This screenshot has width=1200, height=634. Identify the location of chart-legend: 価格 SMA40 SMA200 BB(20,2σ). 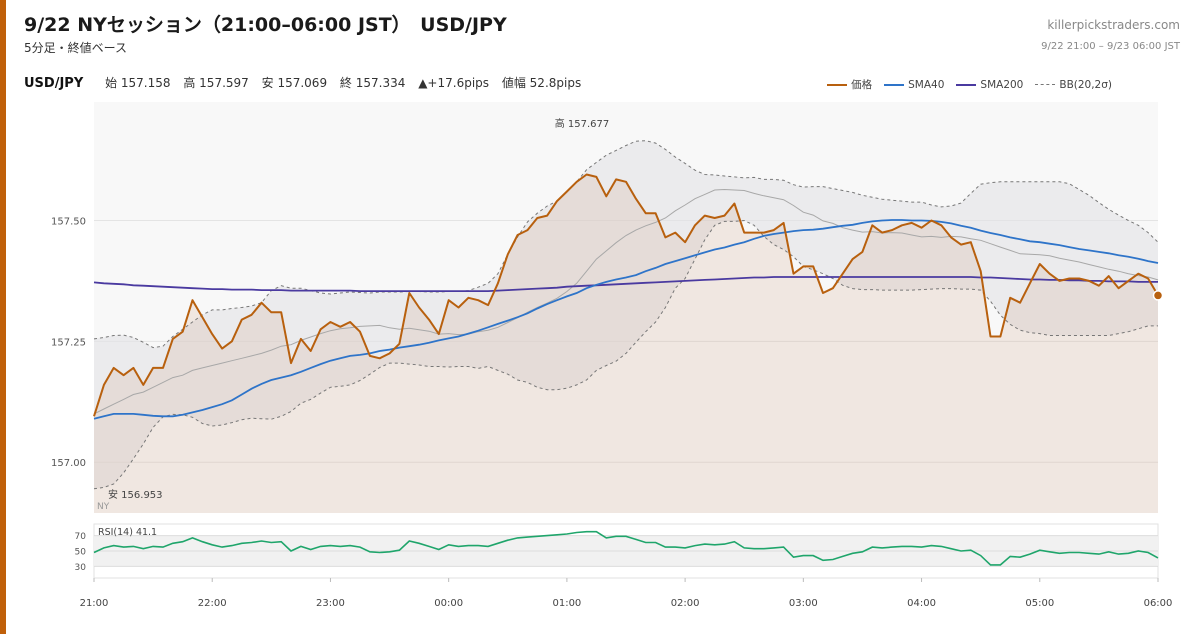
(969, 84).